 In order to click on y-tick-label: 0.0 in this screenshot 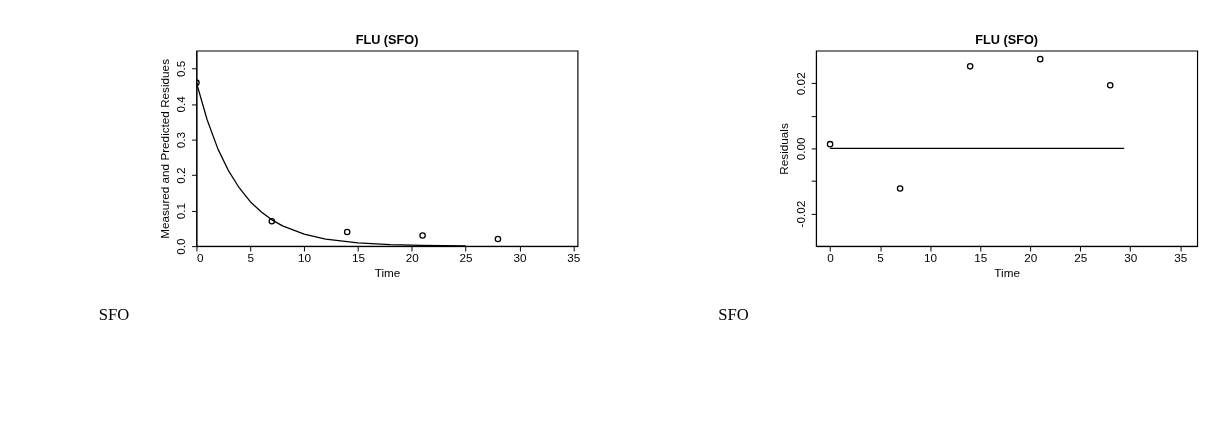, I will do `click(181, 246)`.